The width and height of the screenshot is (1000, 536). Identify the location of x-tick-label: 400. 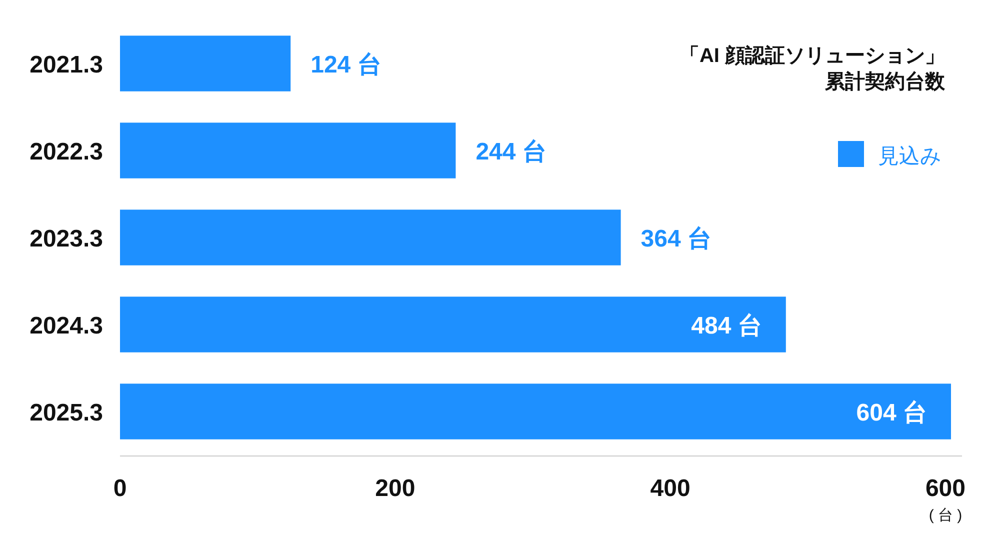
(670, 488).